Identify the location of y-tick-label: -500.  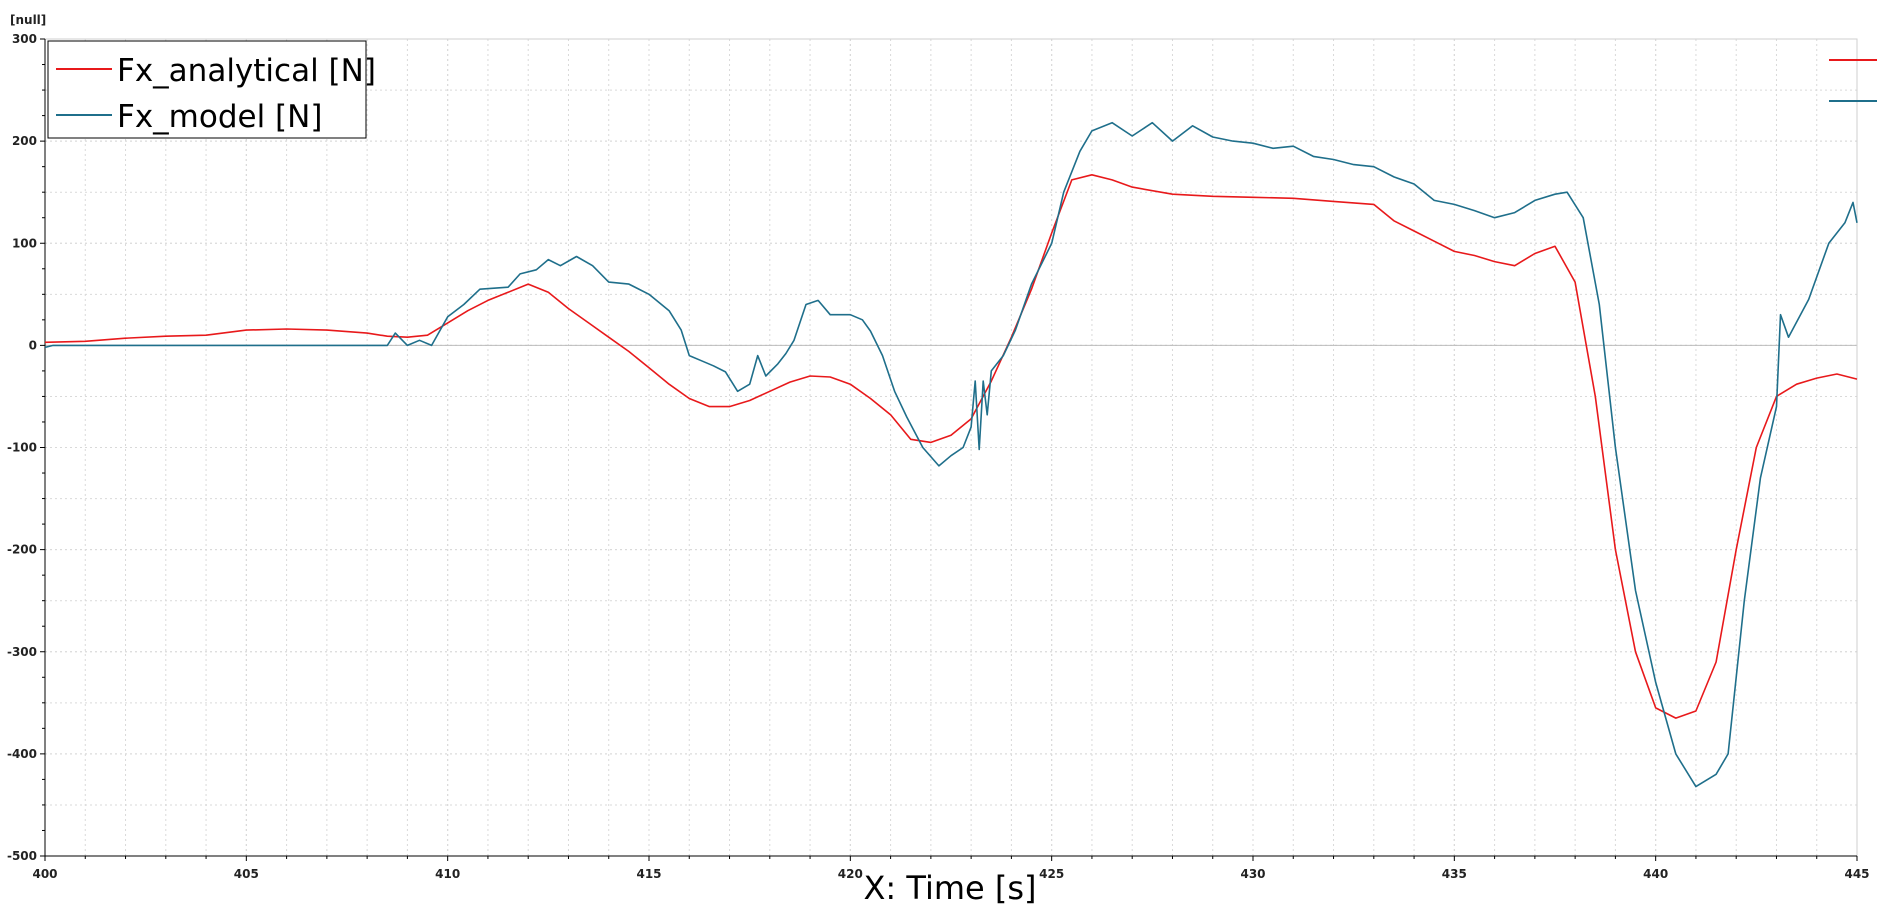
(22, 856).